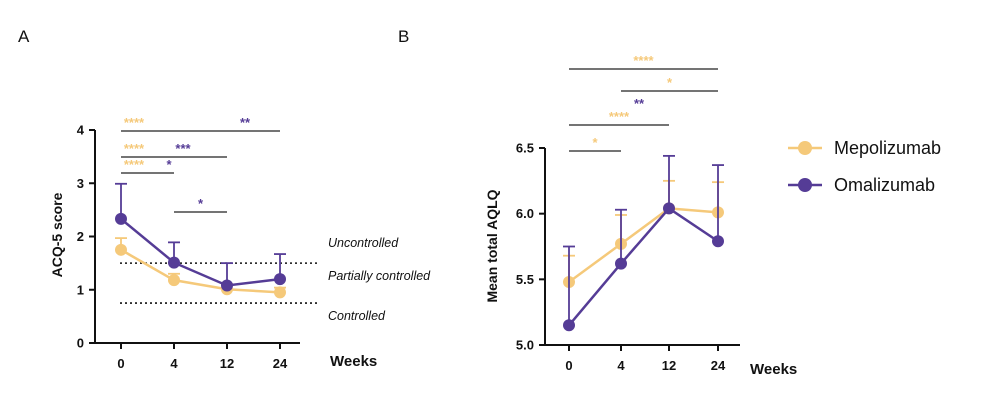  What do you see at coordinates (805, 148) in the screenshot?
I see `legend-marker-mepolizumab` at bounding box center [805, 148].